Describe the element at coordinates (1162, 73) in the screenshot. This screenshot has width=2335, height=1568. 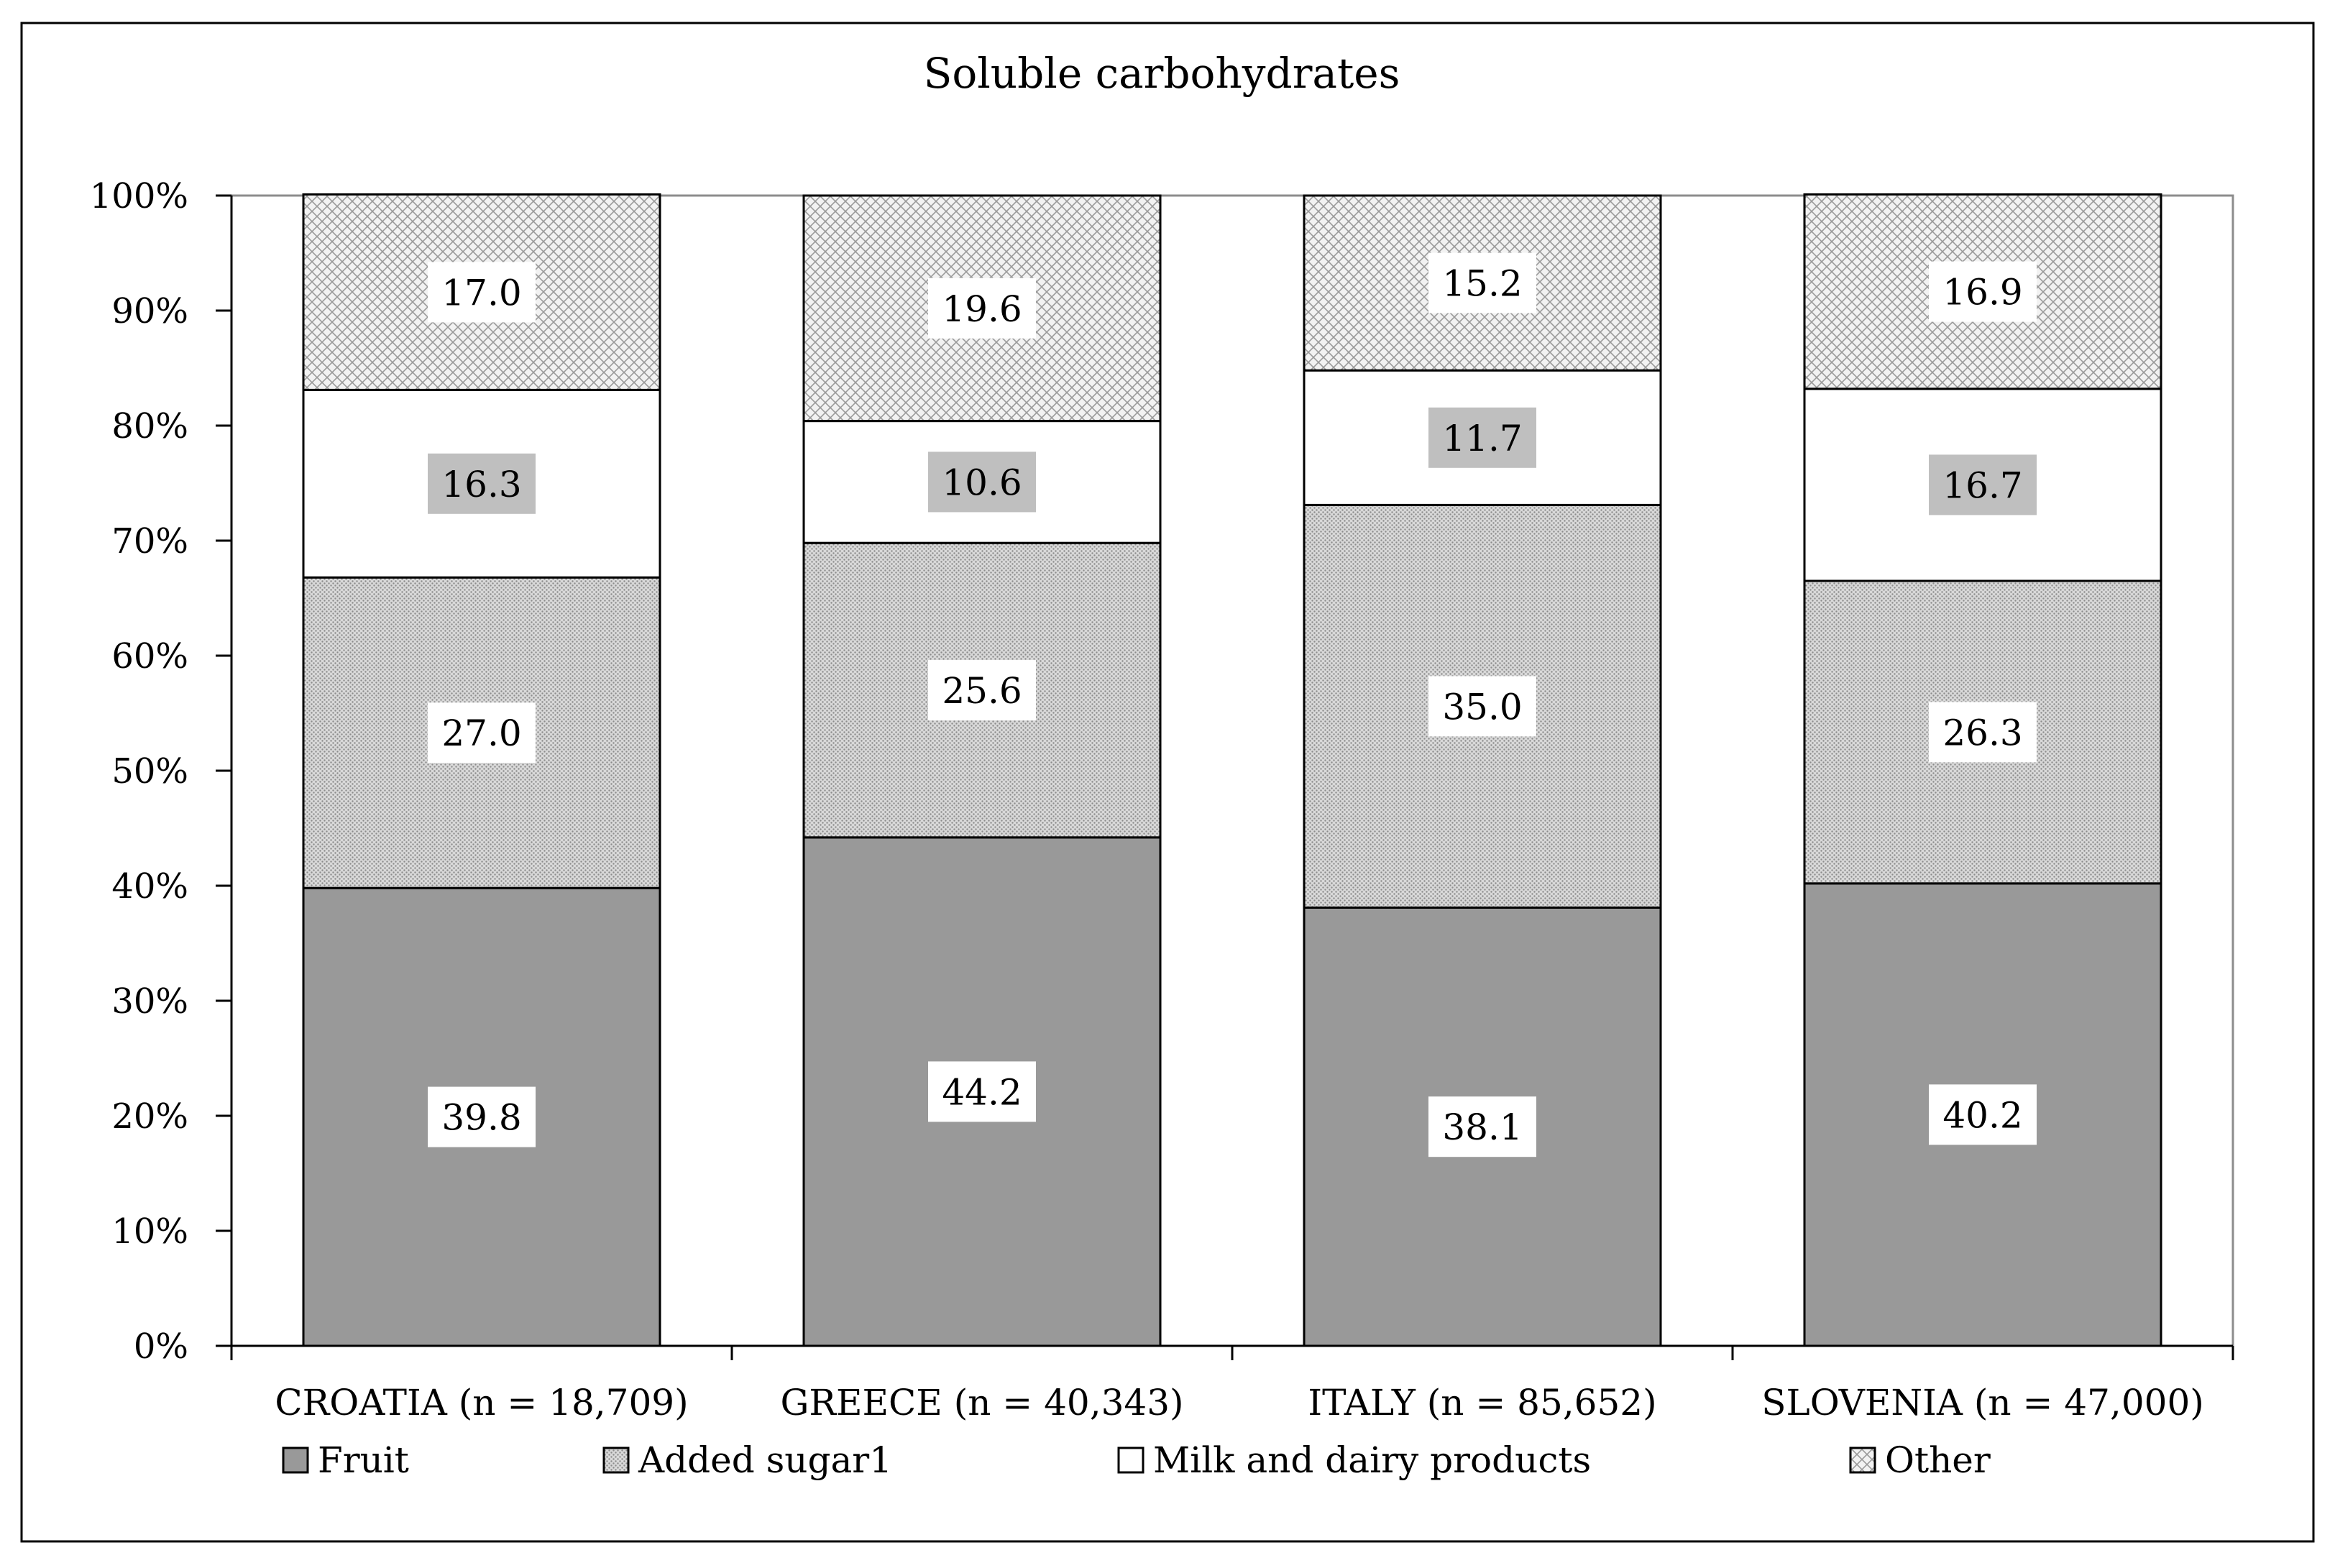
I see `chart-title: Soluble carbohydrates` at that location.